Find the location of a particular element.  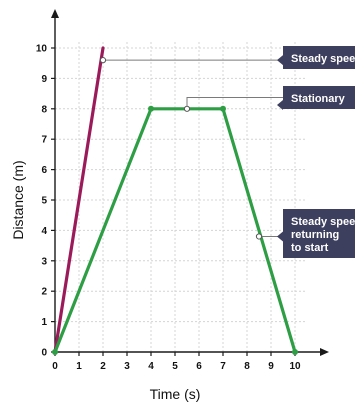

x-tick-label: 2 is located at coordinates (103, 366).